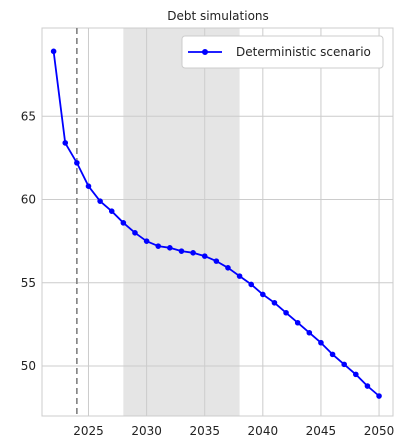  Describe the element at coordinates (321, 431) in the screenshot. I see `x-tick-label-2045: 2045` at that location.